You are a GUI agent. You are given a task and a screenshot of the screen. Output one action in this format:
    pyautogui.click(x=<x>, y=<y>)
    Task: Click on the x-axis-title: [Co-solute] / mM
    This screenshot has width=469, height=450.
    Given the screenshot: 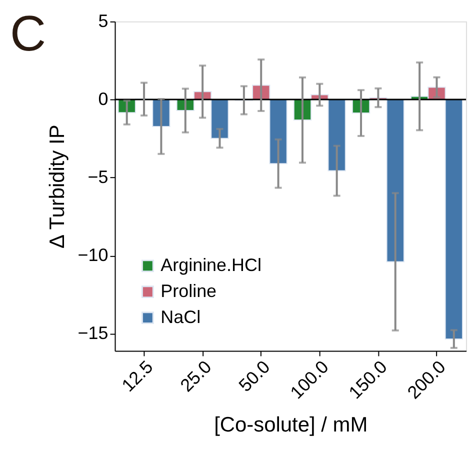 What is the action you would take?
    pyautogui.click(x=291, y=425)
    